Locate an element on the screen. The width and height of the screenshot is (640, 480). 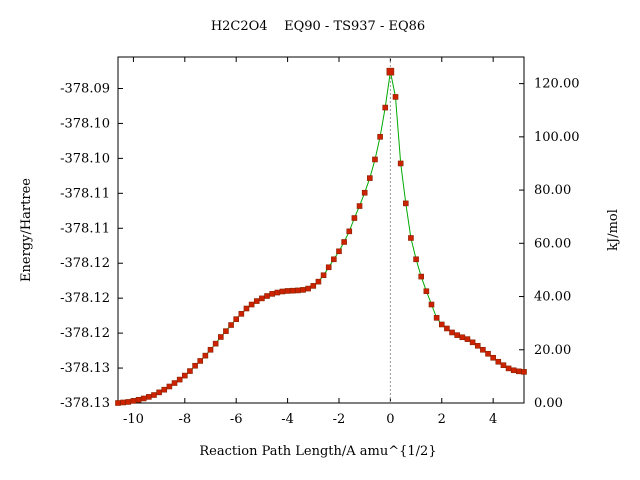
x-axis-label: Reaction Path Length/A amu^{1/2} is located at coordinates (317, 451).